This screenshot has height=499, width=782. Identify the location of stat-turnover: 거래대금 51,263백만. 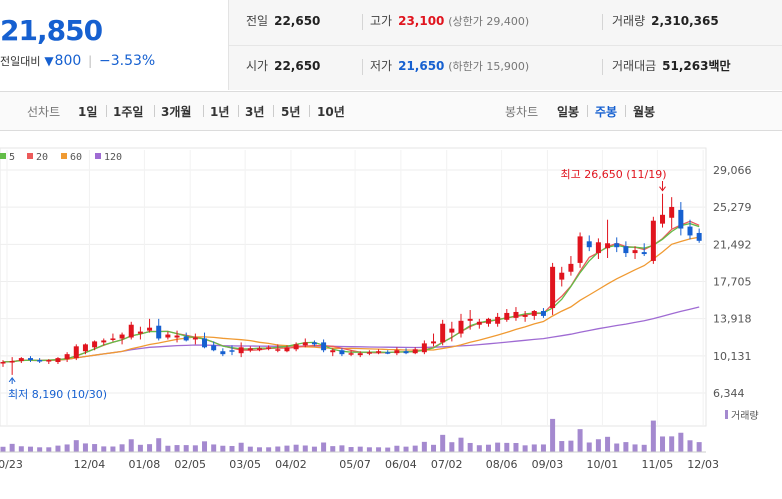
(671, 65).